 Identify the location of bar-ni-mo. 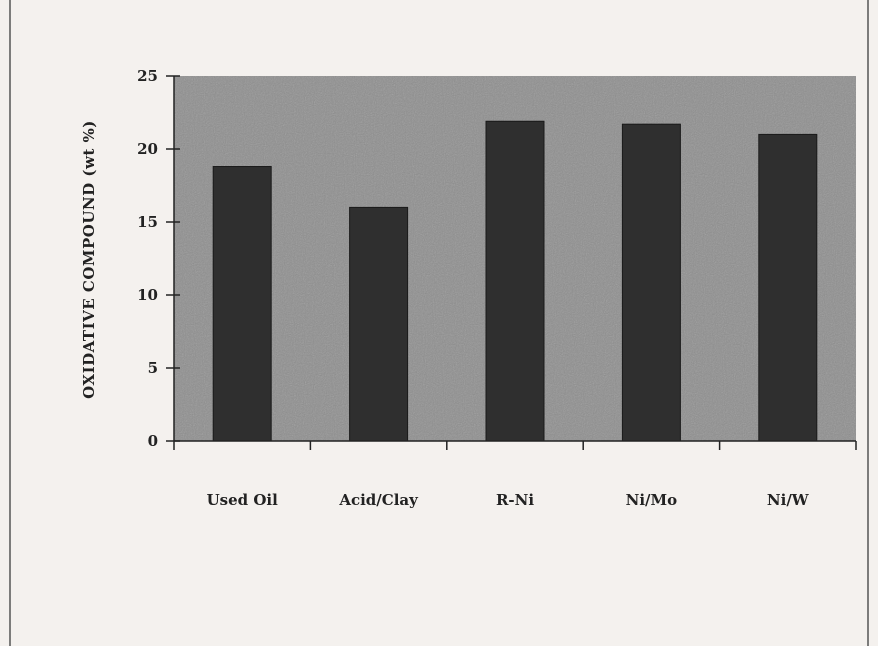
(651, 282).